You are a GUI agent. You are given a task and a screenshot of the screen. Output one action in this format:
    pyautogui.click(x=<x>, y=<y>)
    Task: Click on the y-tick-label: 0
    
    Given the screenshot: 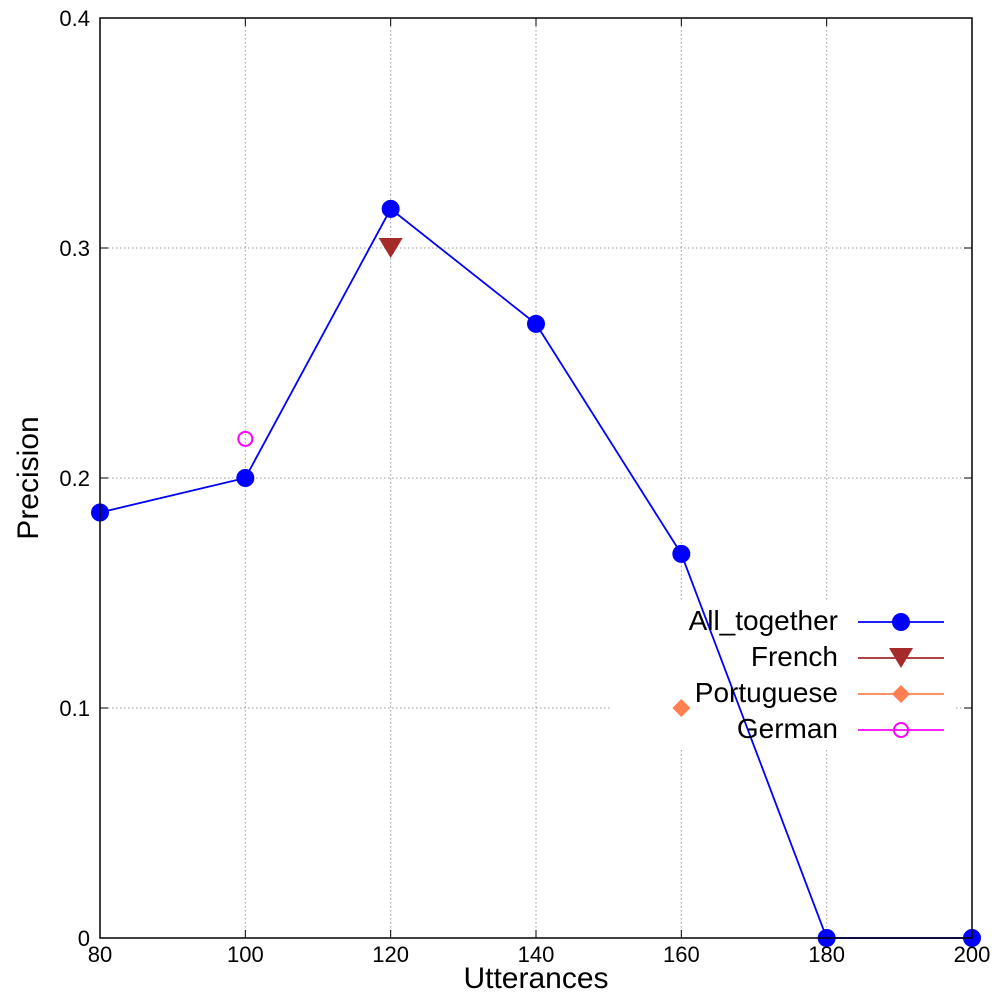 What is the action you would take?
    pyautogui.click(x=84, y=938)
    